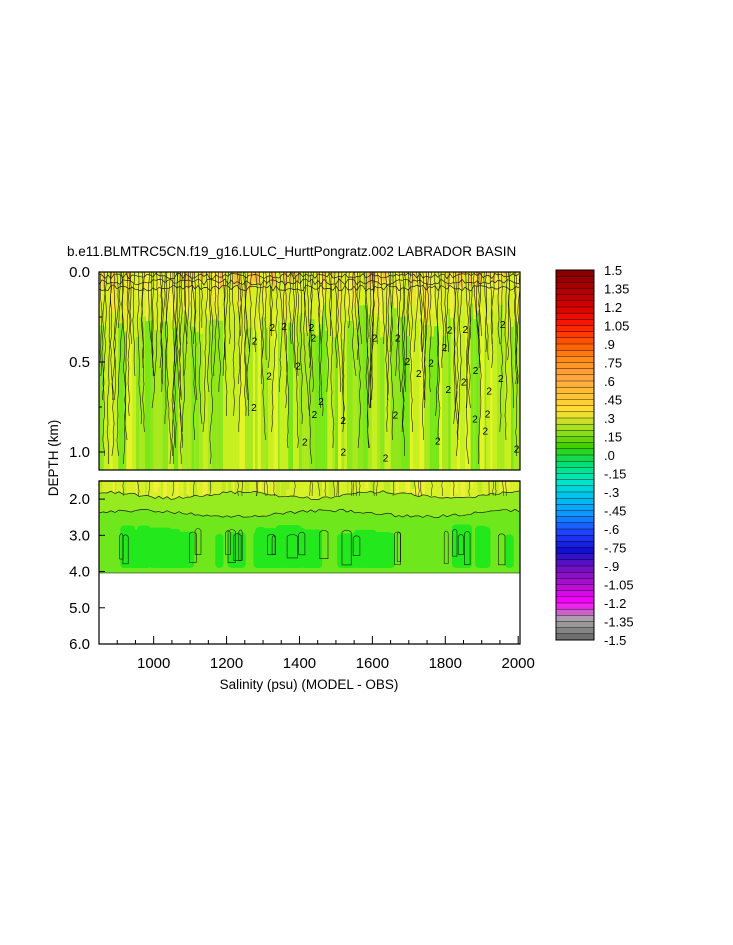 Image resolution: width=733 pixels, height=945 pixels. What do you see at coordinates (613, 363) in the screenshot?
I see `colorbar-label: .75` at bounding box center [613, 363].